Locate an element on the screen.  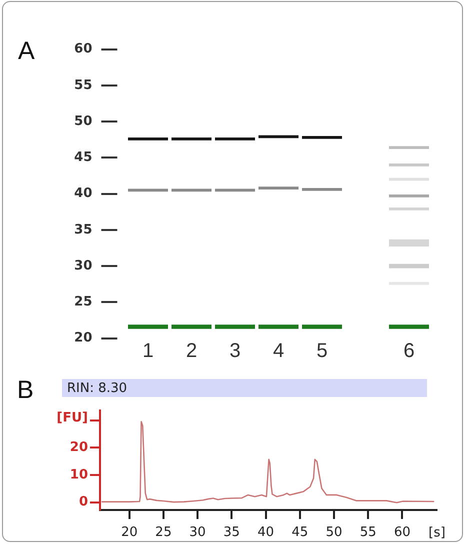
x-tick-label: 55 is located at coordinates (368, 532).